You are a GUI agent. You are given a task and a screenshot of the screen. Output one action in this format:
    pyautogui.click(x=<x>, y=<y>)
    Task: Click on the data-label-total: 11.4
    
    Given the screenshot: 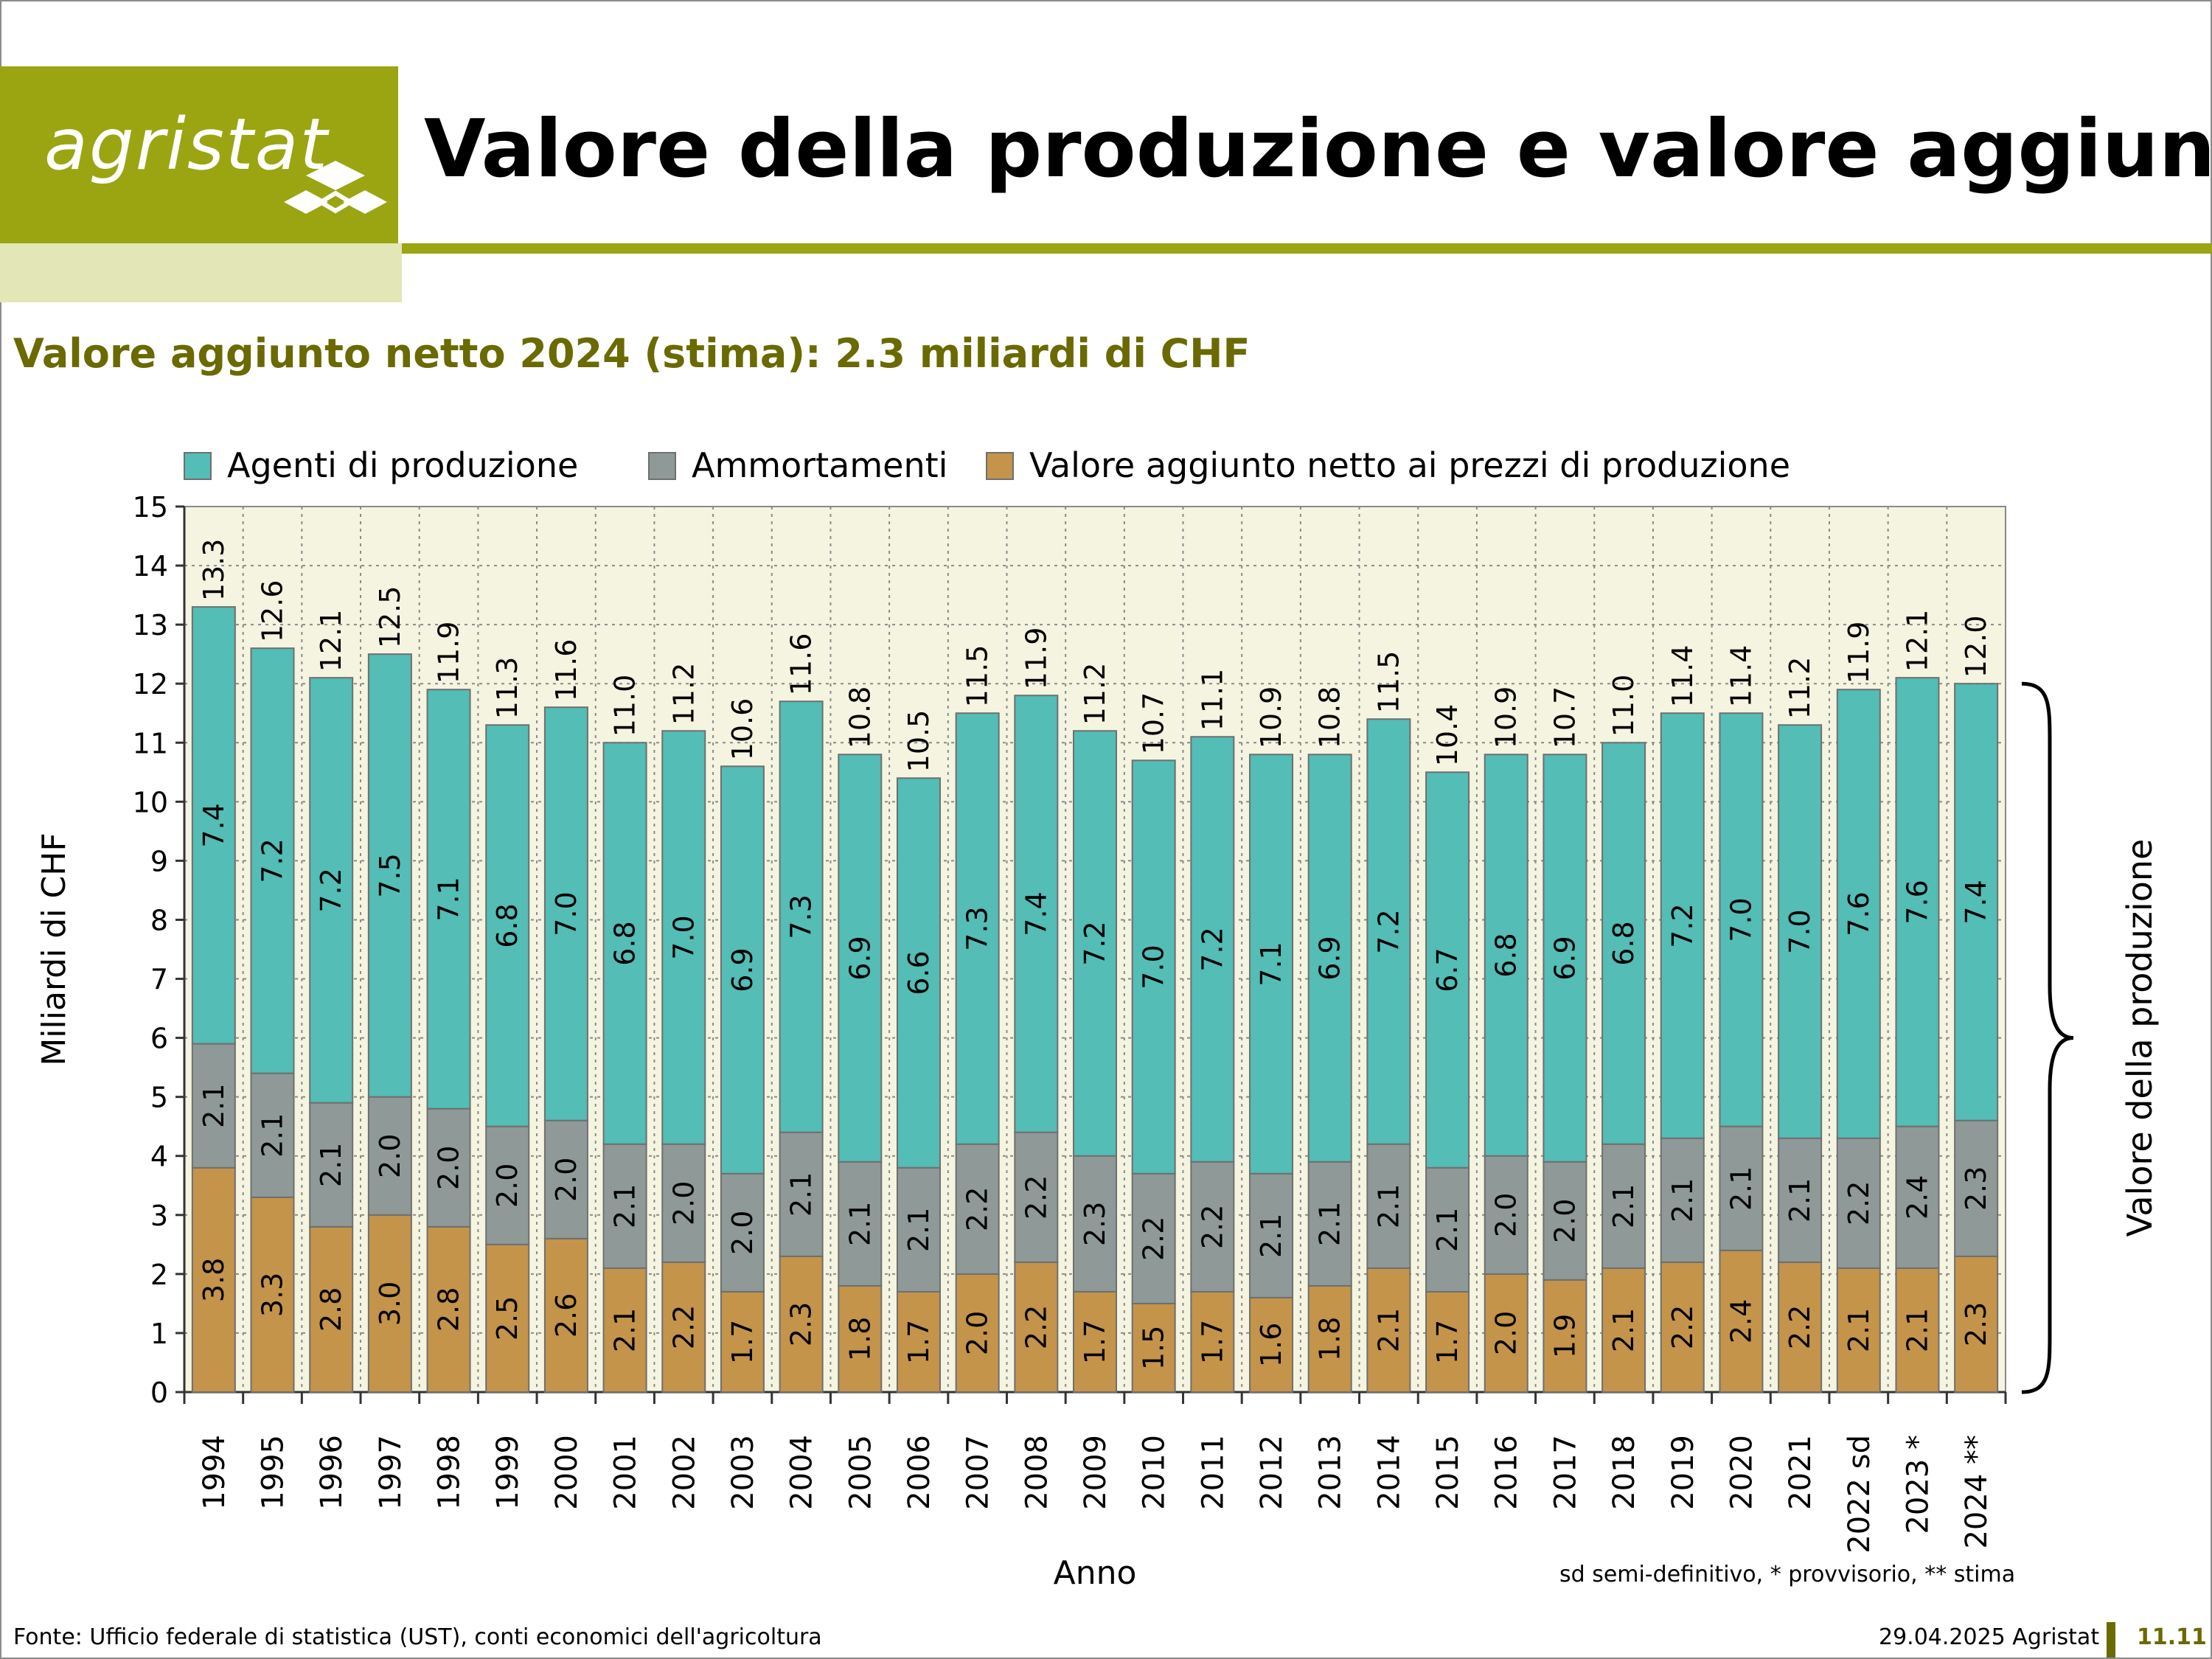 What is the action you would take?
    pyautogui.click(x=1741, y=676)
    